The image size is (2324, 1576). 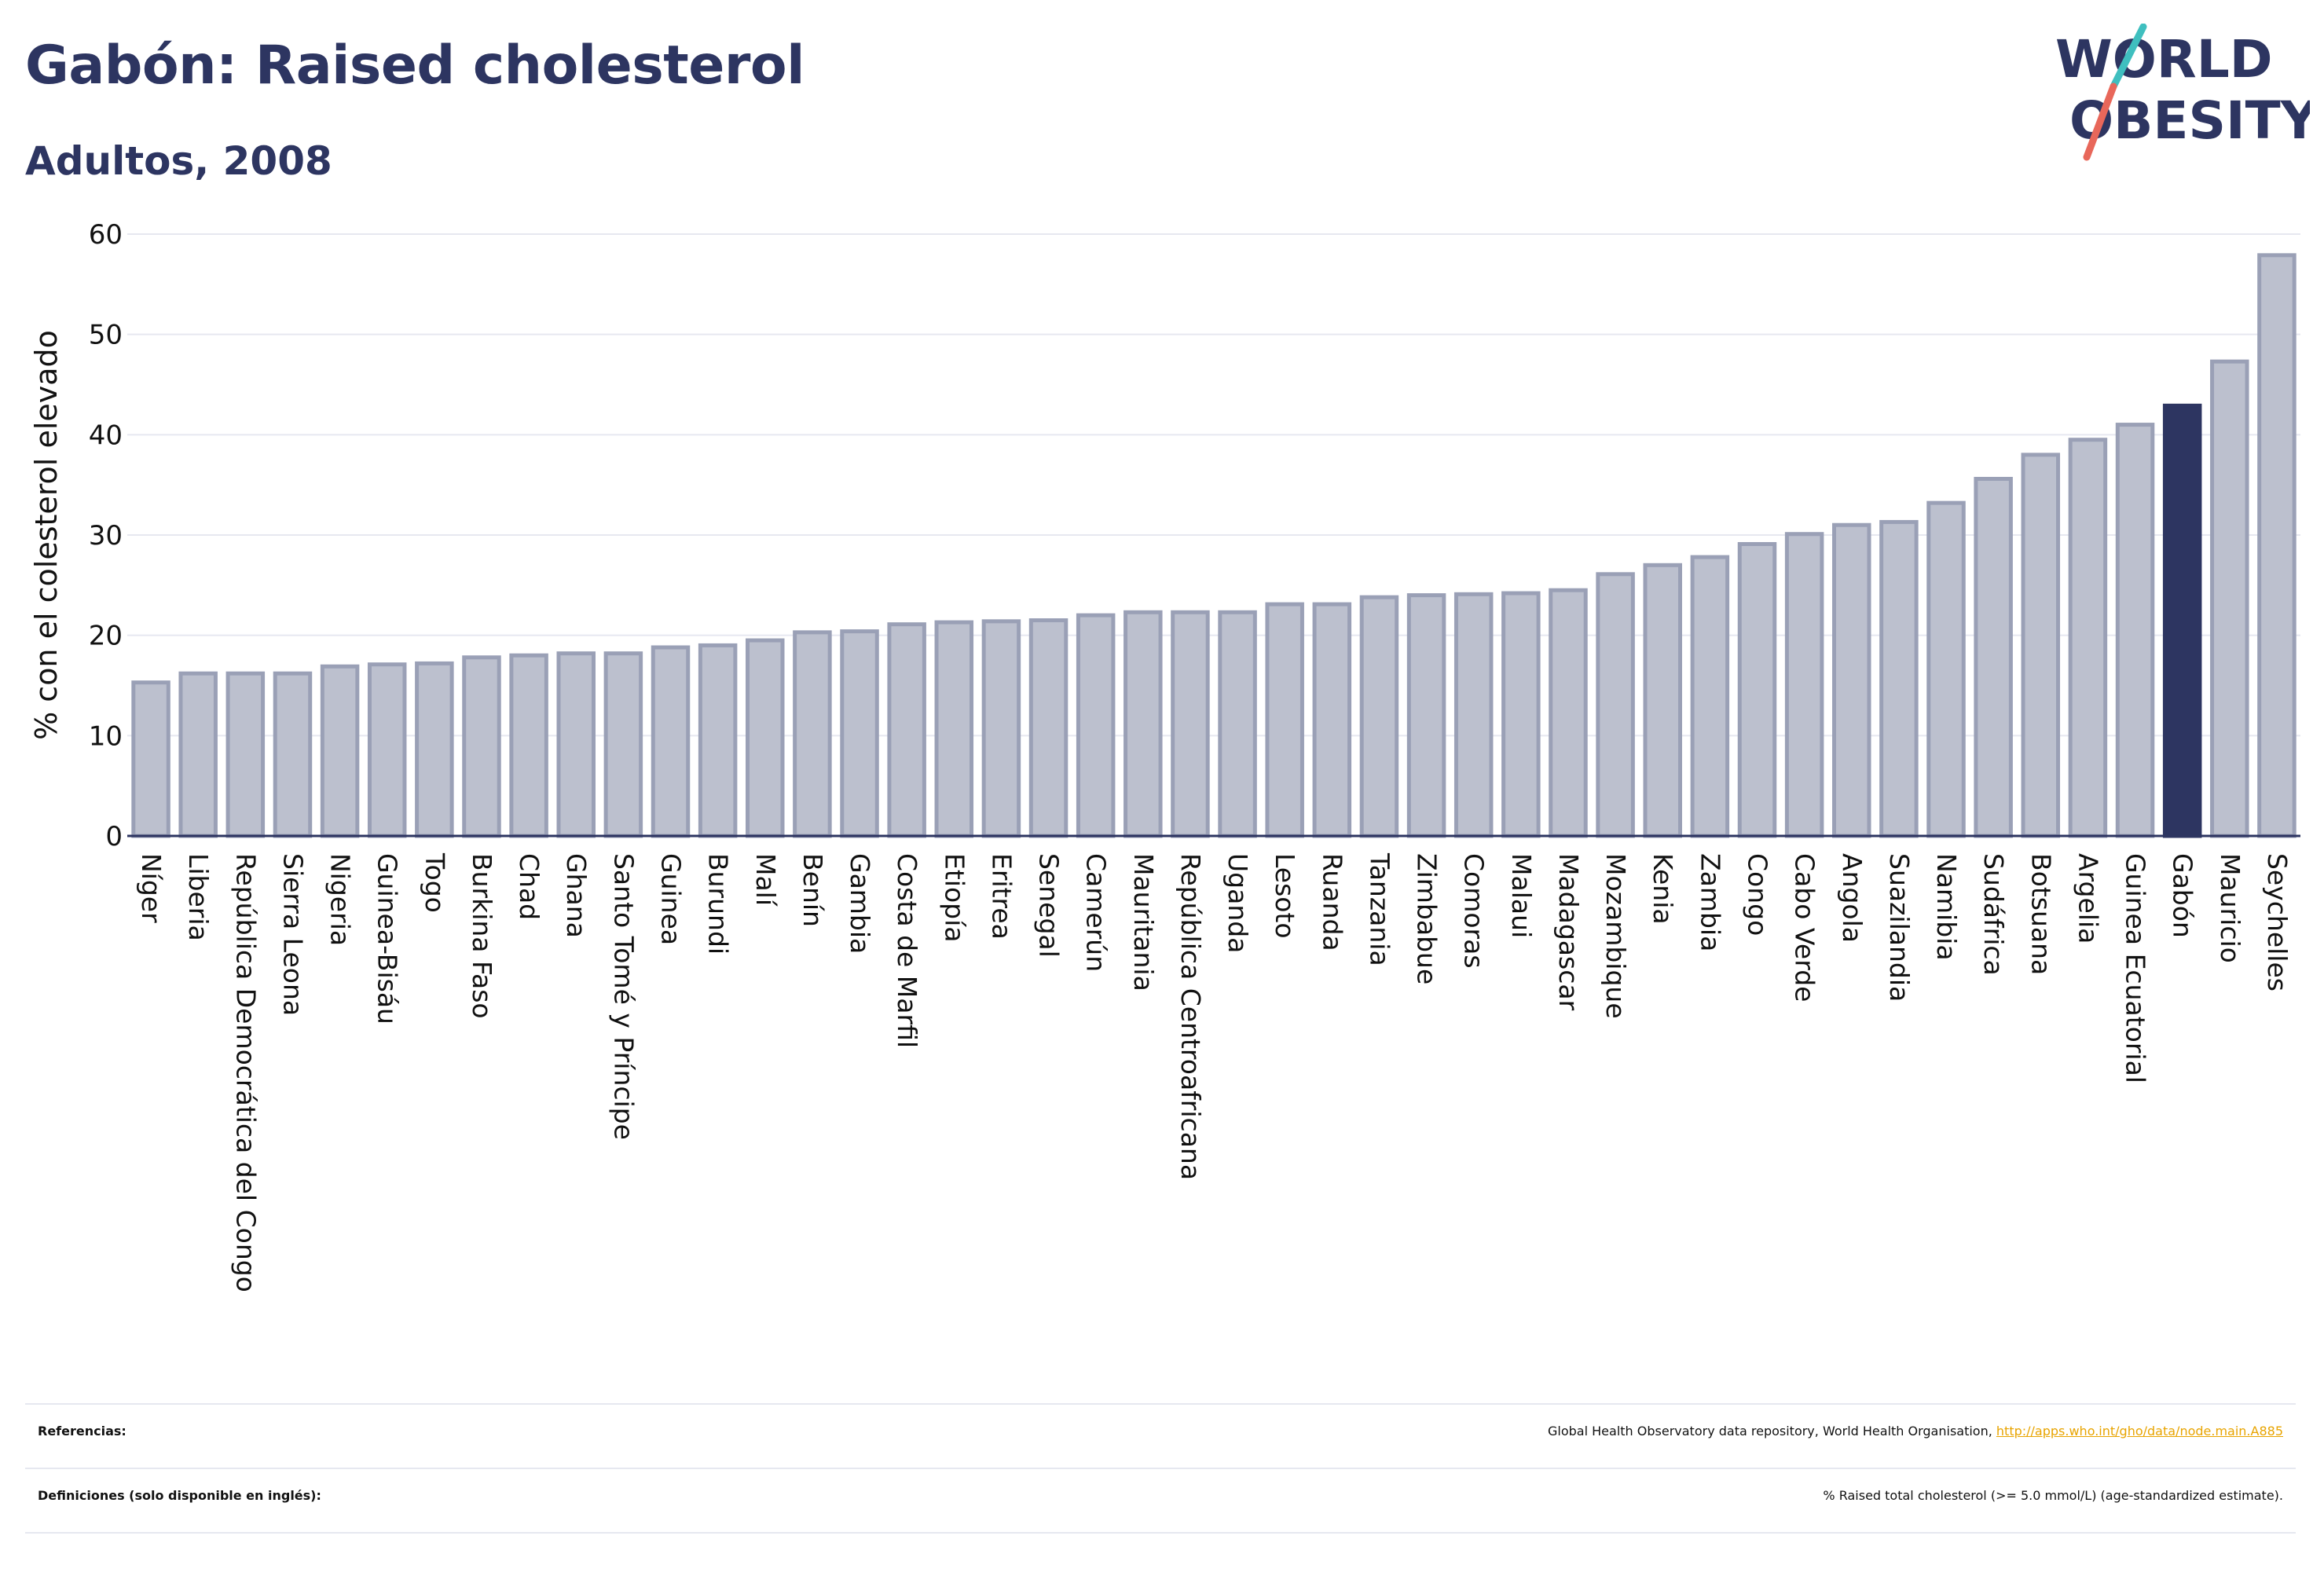 What do you see at coordinates (1474, 911) in the screenshot?
I see `x-tick-label: Comoras` at bounding box center [1474, 911].